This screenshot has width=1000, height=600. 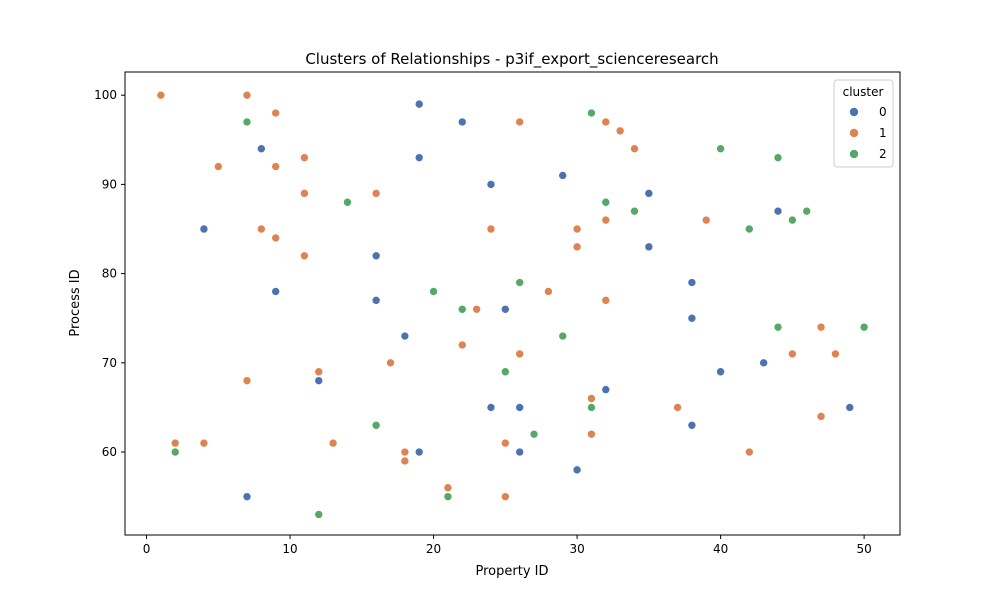 I want to click on x-axis-label: Property ID, so click(x=512, y=571).